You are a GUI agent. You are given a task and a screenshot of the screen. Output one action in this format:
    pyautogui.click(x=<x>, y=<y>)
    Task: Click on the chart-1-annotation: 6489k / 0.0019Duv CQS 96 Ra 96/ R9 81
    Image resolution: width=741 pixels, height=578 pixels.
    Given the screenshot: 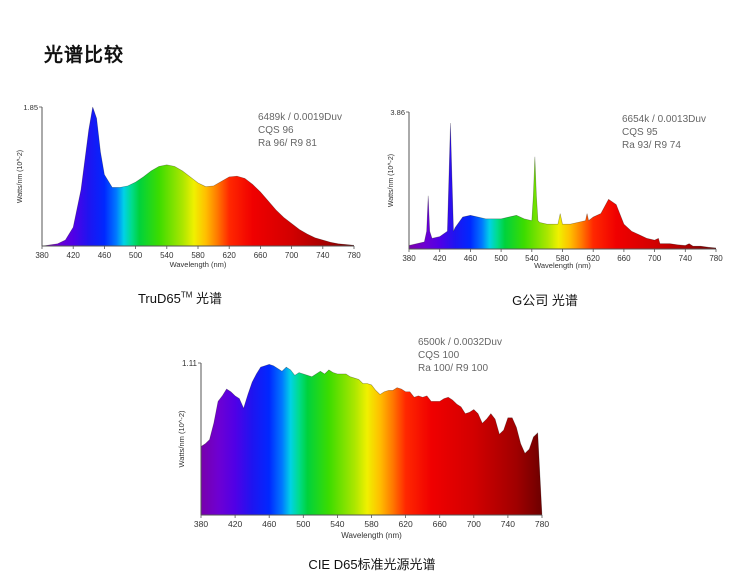 What is the action you would take?
    pyautogui.click(x=300, y=130)
    